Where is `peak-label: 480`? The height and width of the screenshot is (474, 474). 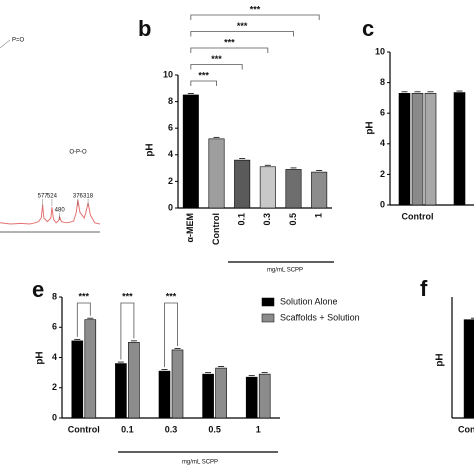
peak-label: 480 is located at coordinates (60, 211).